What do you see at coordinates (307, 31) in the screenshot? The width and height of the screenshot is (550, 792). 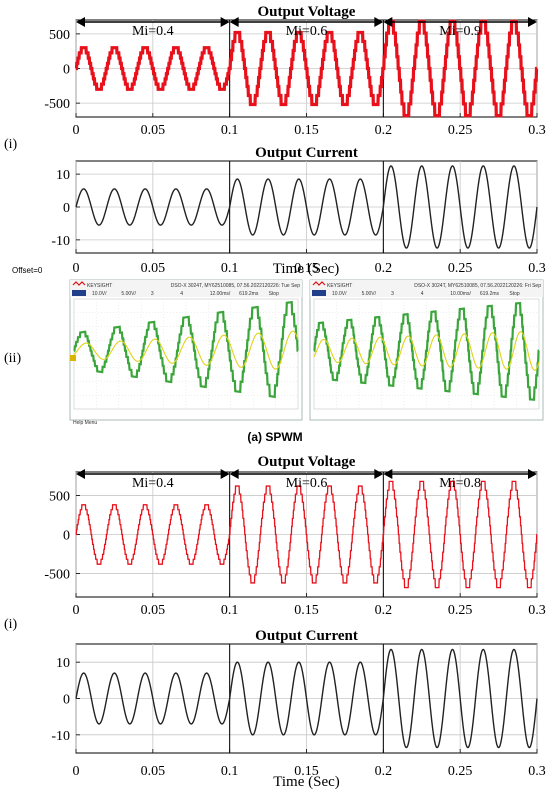 I see `mi-label: Mi=0.6` at bounding box center [307, 31].